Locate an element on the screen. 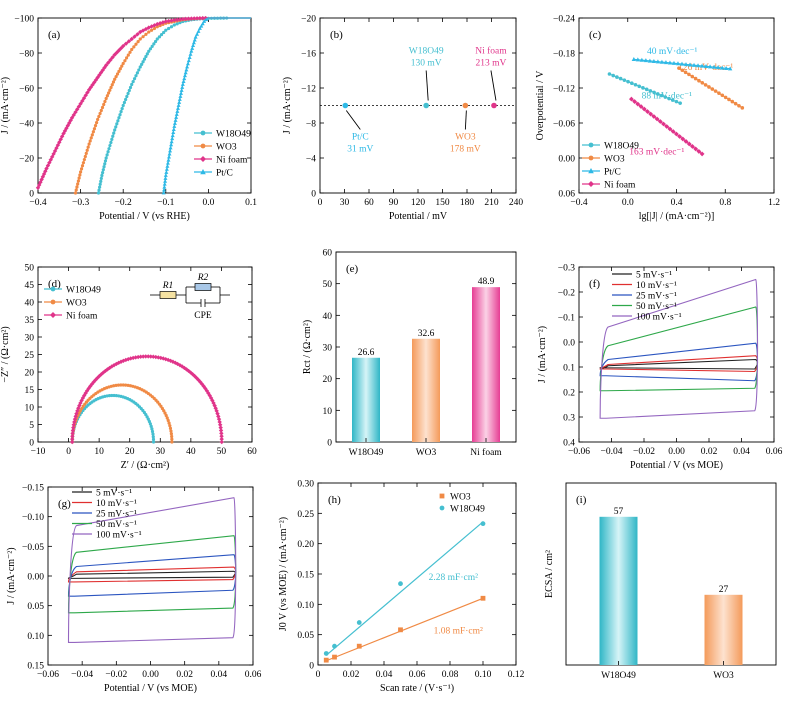 This screenshot has height=702, width=791. x-axis-label: lg[|J| / (mA·cm⁻²)] is located at coordinates (677, 216).